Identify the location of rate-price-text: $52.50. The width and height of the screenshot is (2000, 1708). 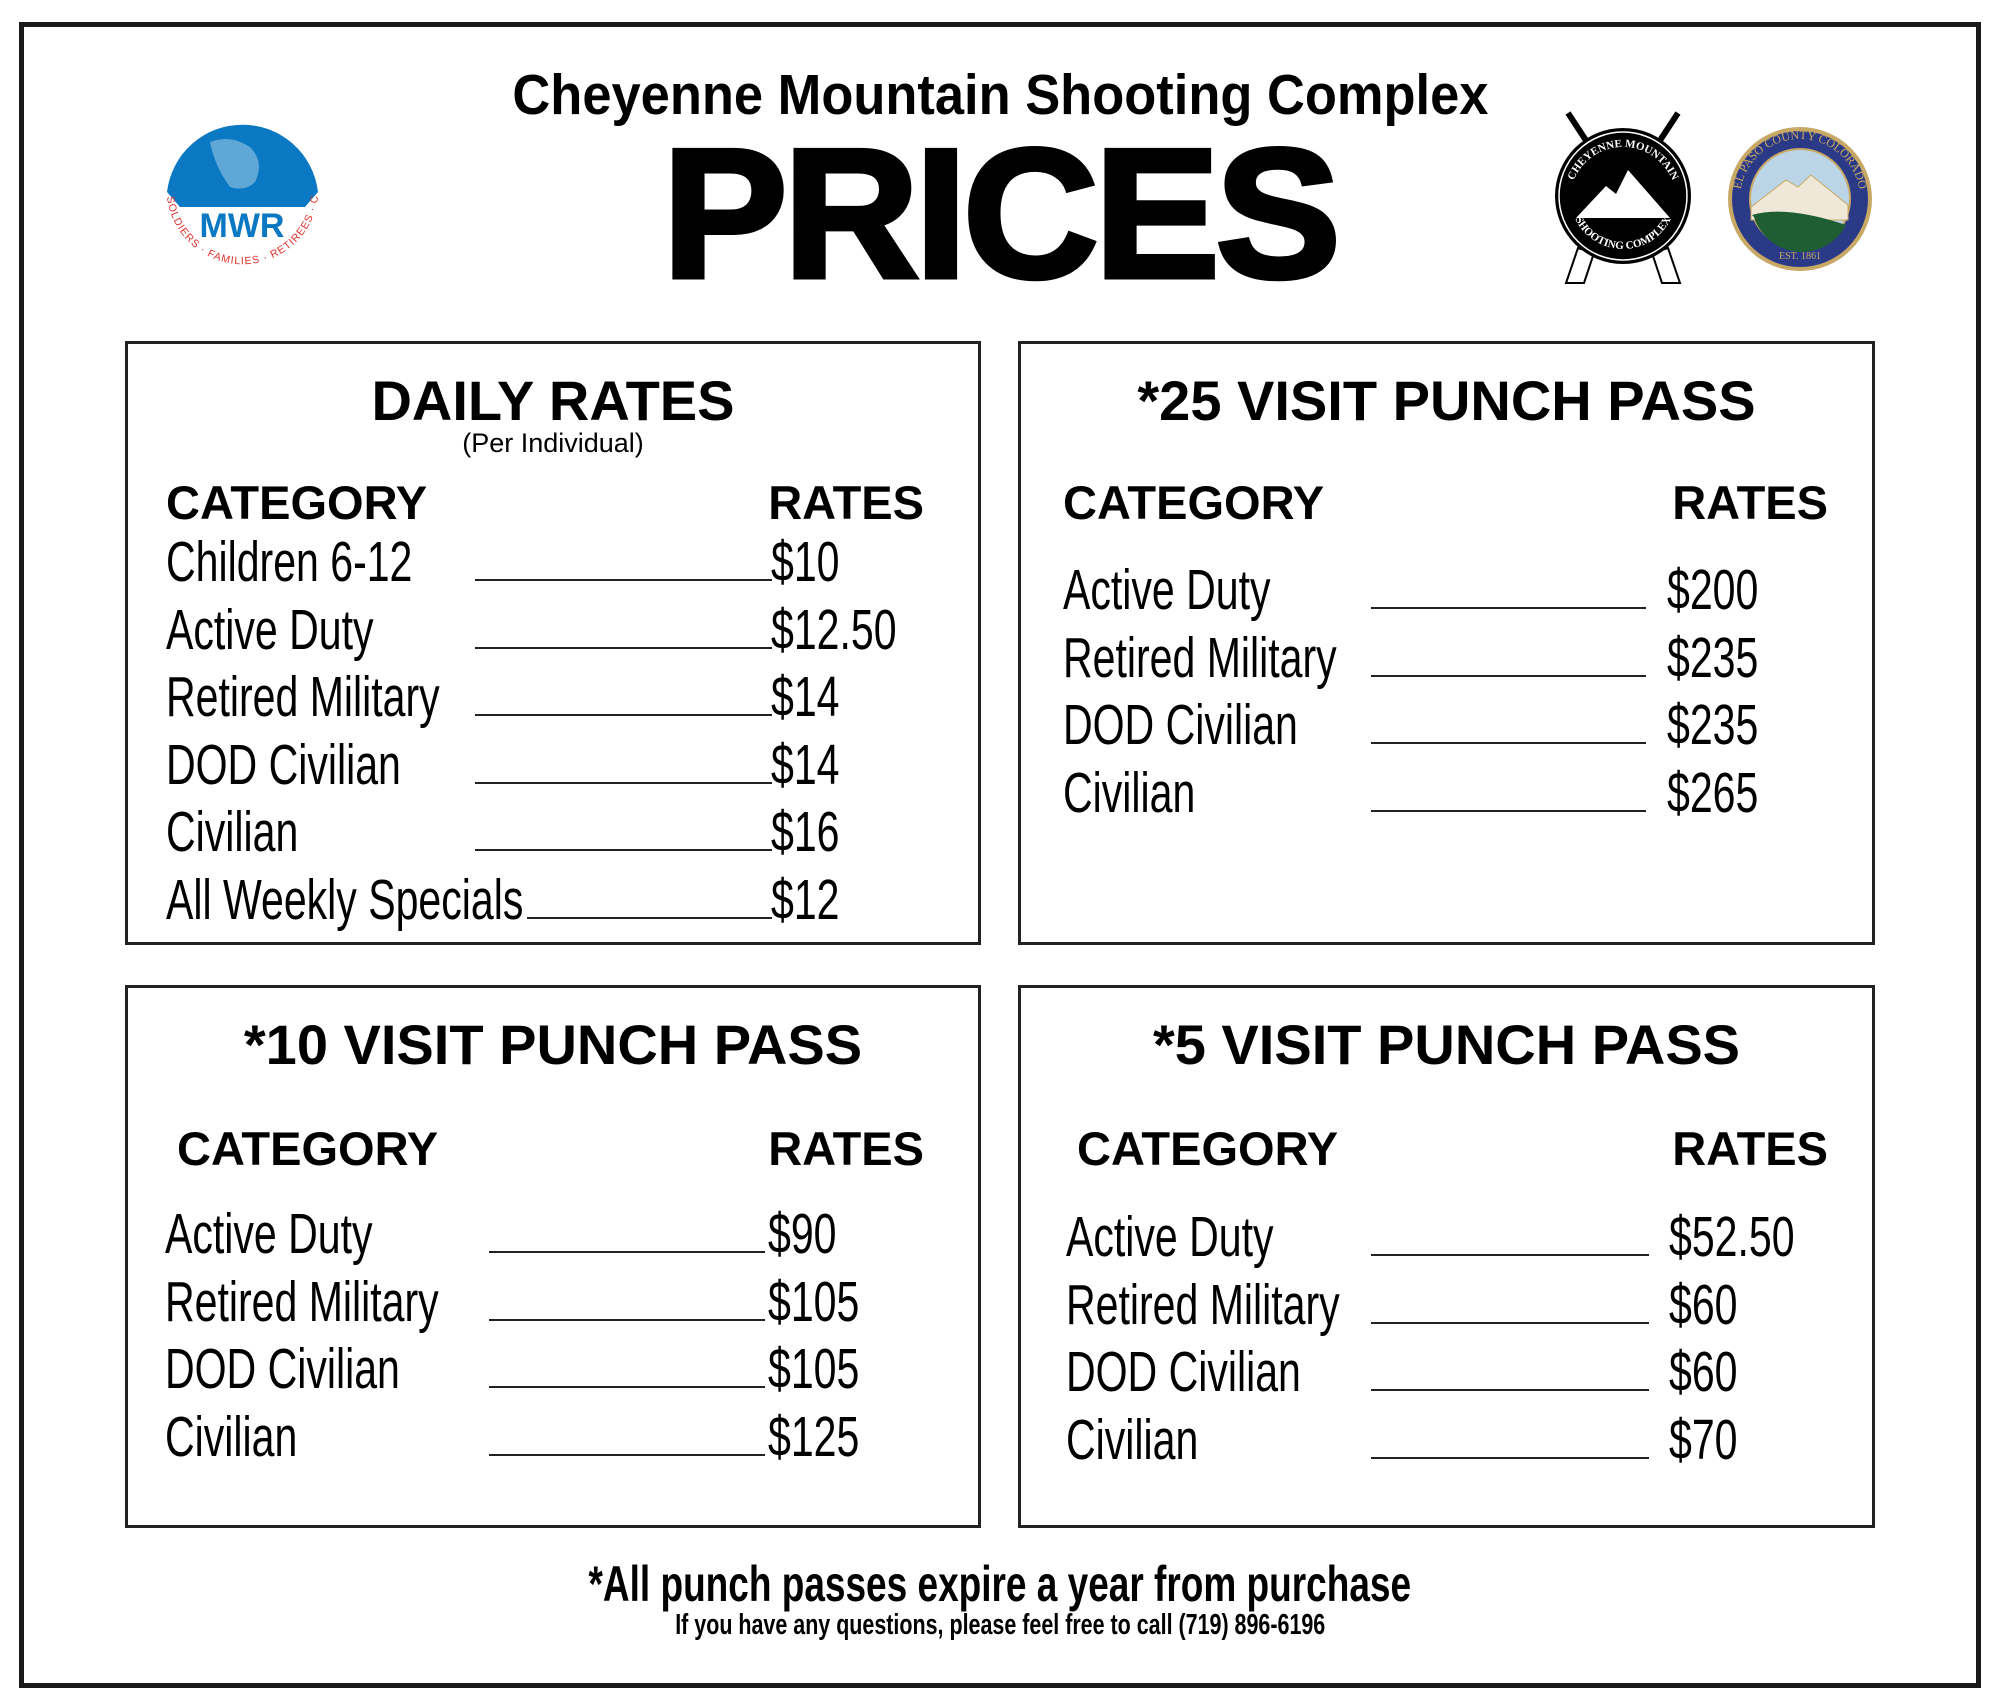
(1732, 1237).